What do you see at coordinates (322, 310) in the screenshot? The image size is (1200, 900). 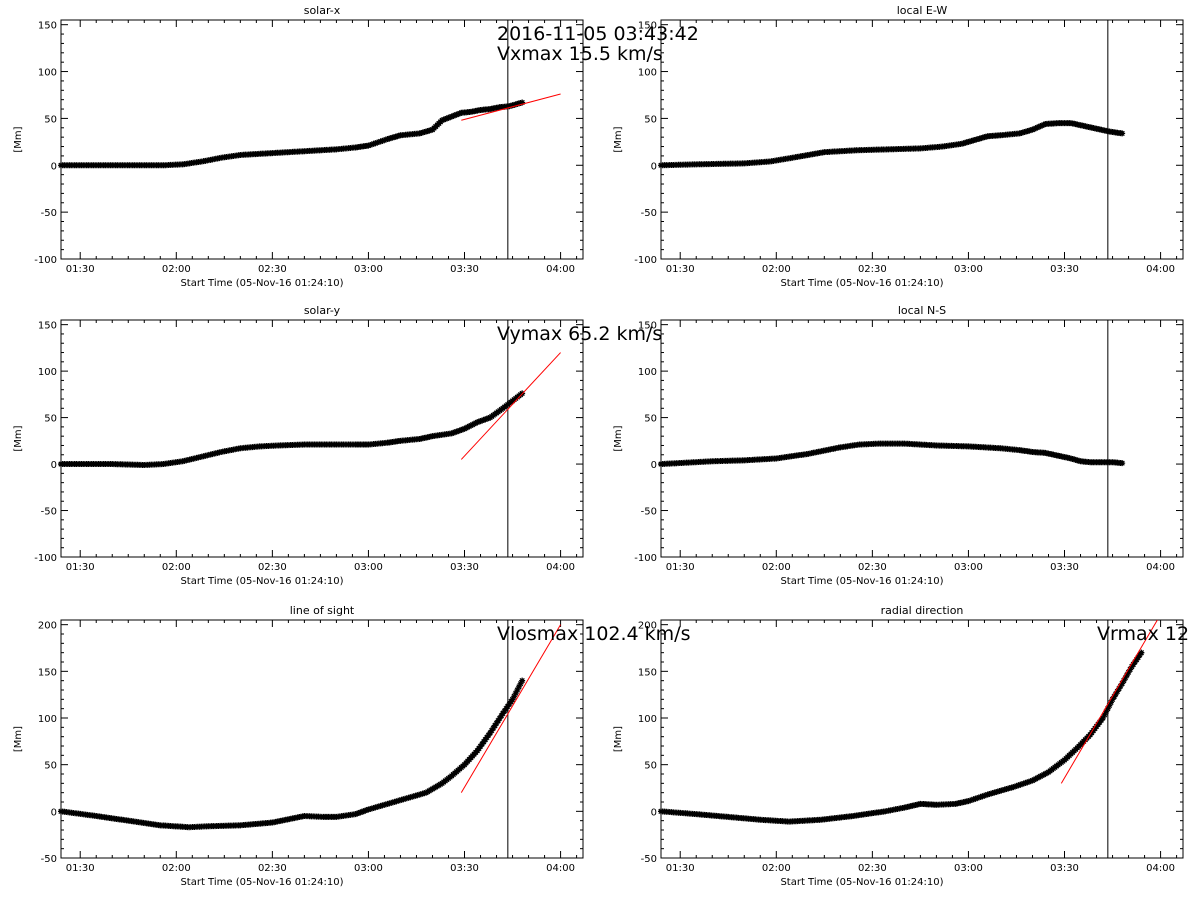 I see `panel-title: solar-y` at bounding box center [322, 310].